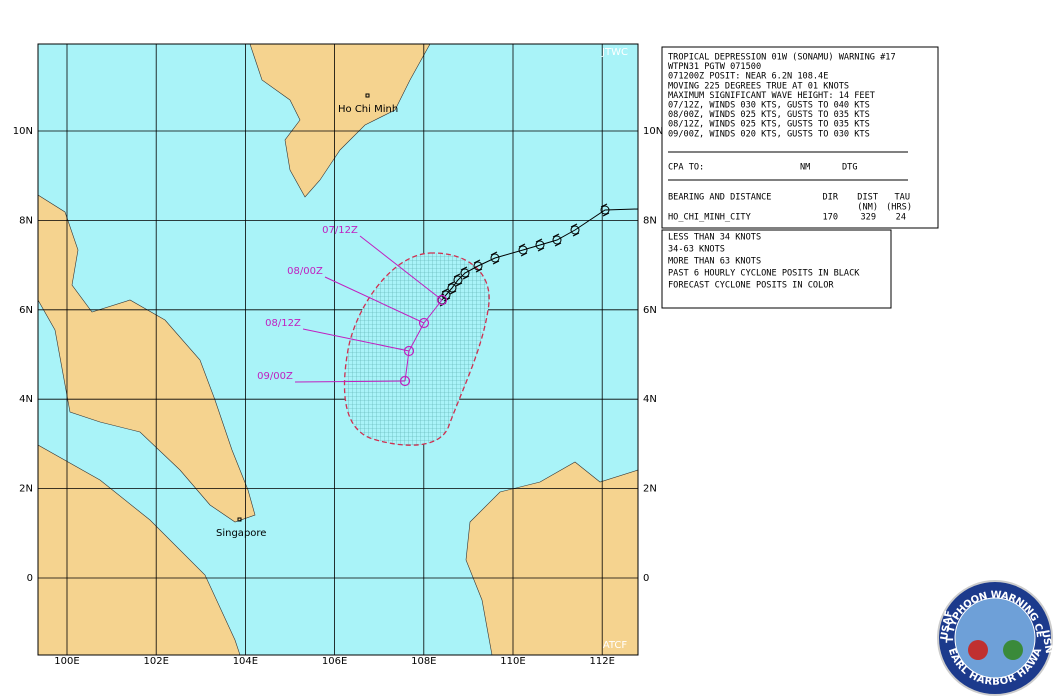 Image resolution: width=1057 pixels, height=700 pixels. I want to click on box-text: 071200Z POSIT: NEAR 6.2N 108.4E, so click(748, 77).